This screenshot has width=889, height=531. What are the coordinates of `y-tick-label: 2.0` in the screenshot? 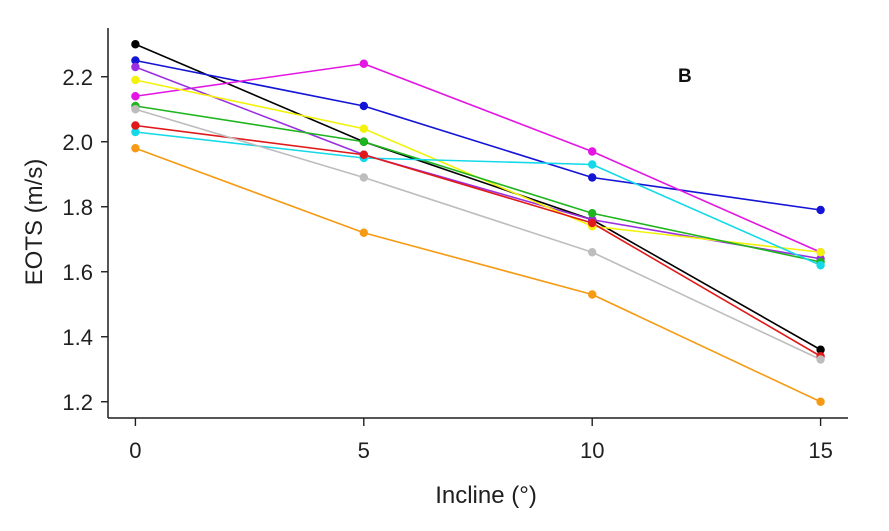 It's located at (77, 142).